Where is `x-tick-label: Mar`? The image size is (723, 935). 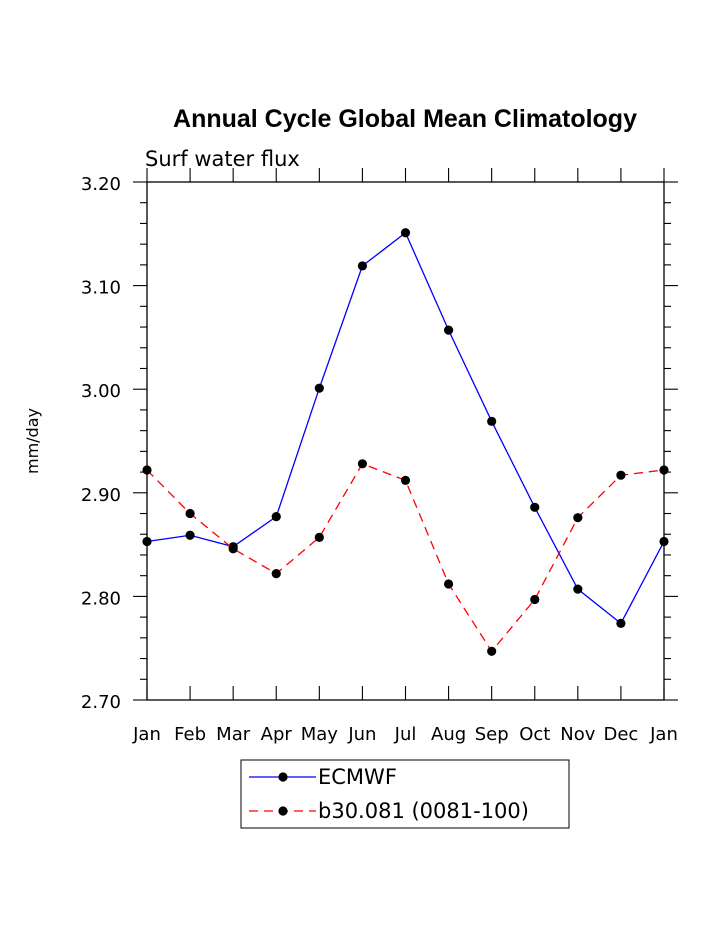
x-tick-label: Mar is located at coordinates (233, 734).